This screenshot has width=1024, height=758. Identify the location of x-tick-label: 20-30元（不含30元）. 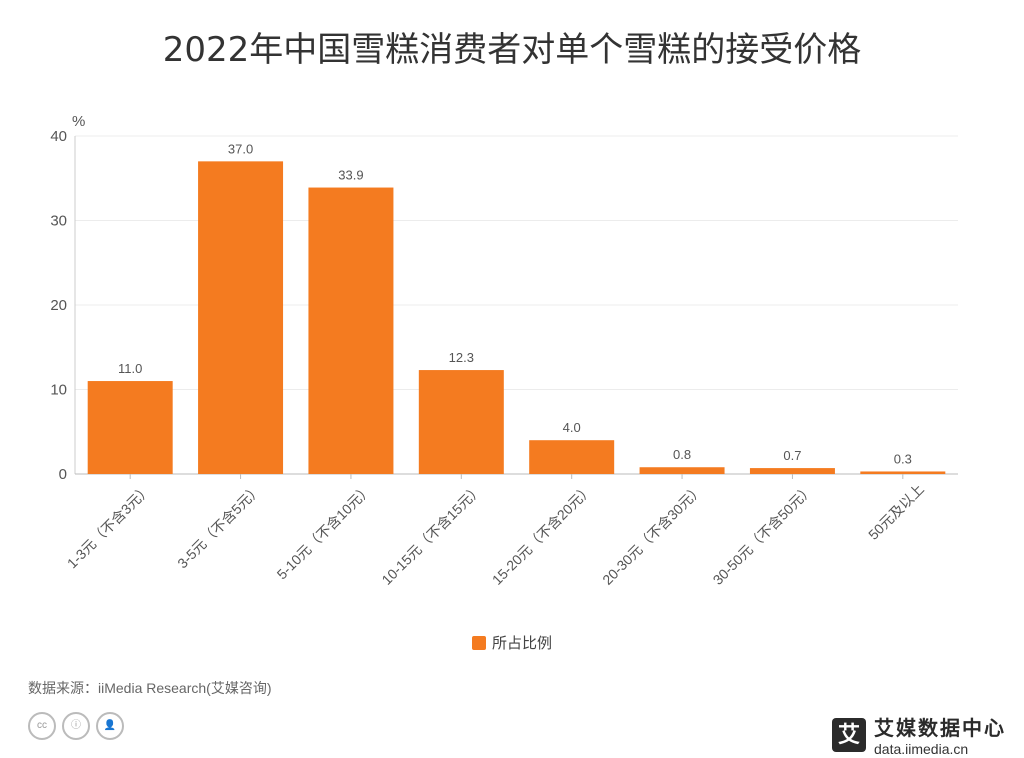
(652, 534).